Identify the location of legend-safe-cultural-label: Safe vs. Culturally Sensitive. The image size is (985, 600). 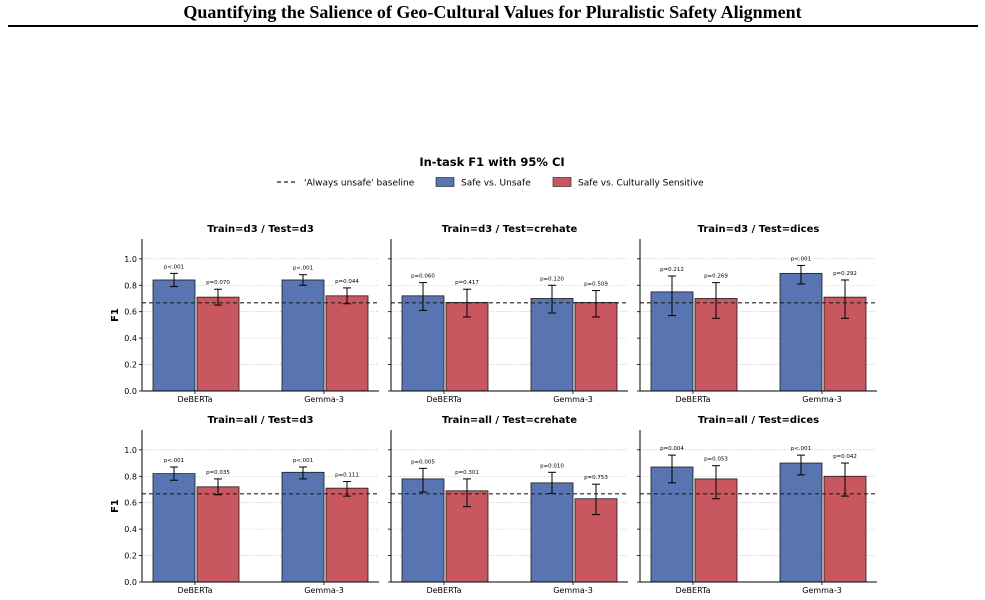
(641, 184).